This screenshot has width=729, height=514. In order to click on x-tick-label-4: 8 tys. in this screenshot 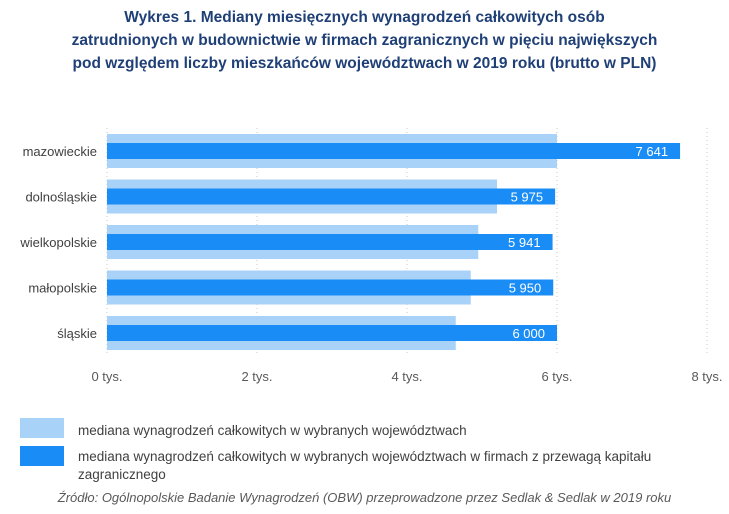, I will do `click(706, 376)`.